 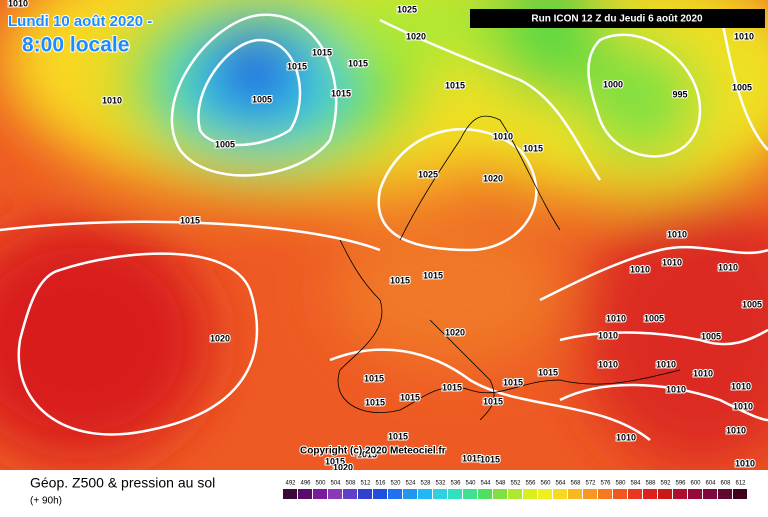 I want to click on scale-label: 520, so click(x=395, y=484).